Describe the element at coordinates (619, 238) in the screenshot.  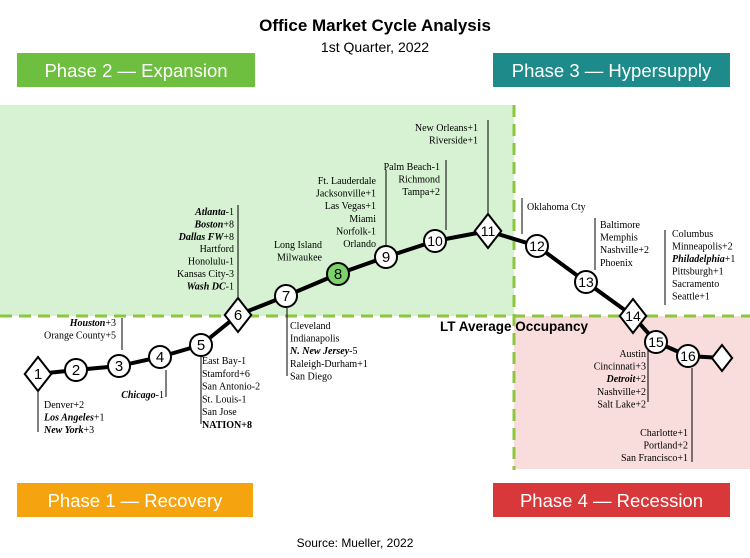
I see `market-entry: Memphis` at that location.